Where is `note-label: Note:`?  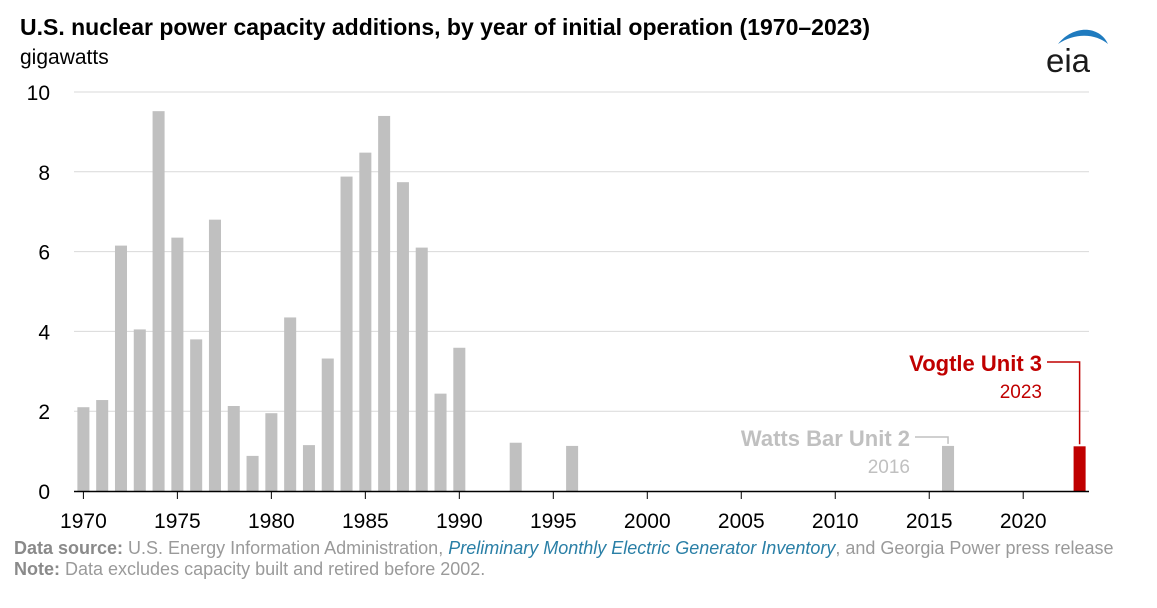
note-label: Note: is located at coordinates (37, 569).